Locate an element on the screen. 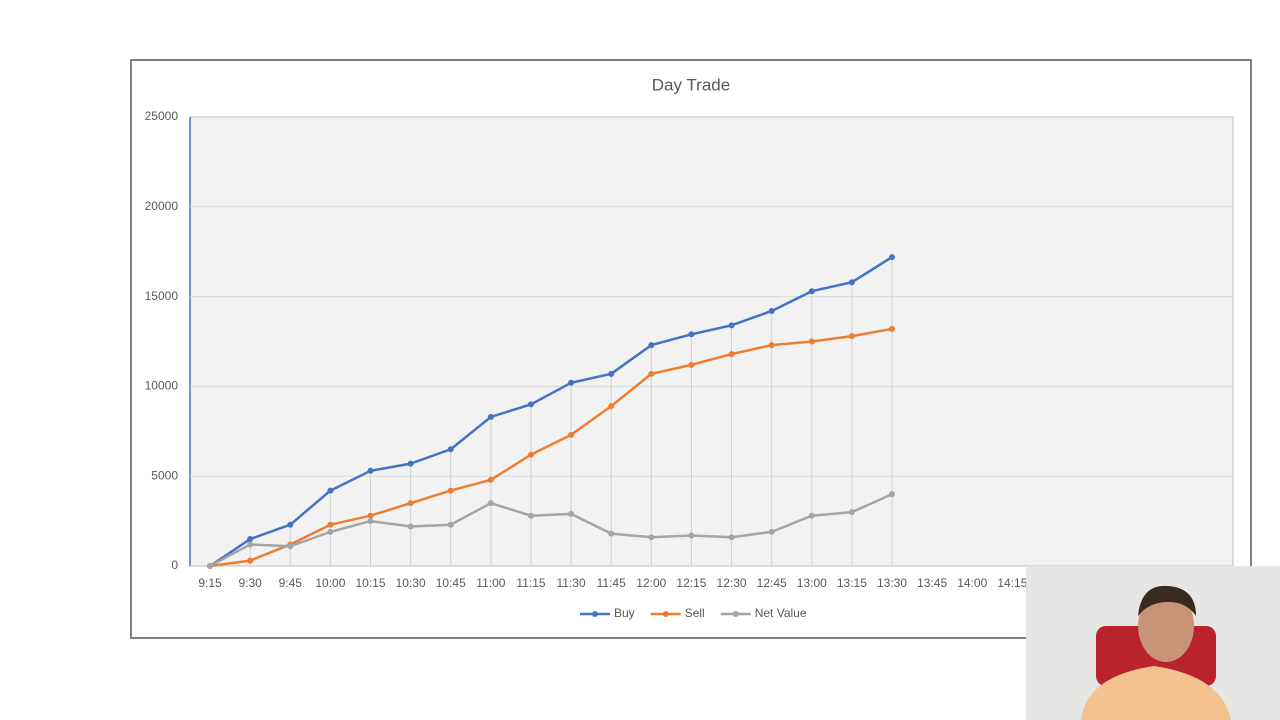  x-tick-label: 9:15 is located at coordinates (210, 583).